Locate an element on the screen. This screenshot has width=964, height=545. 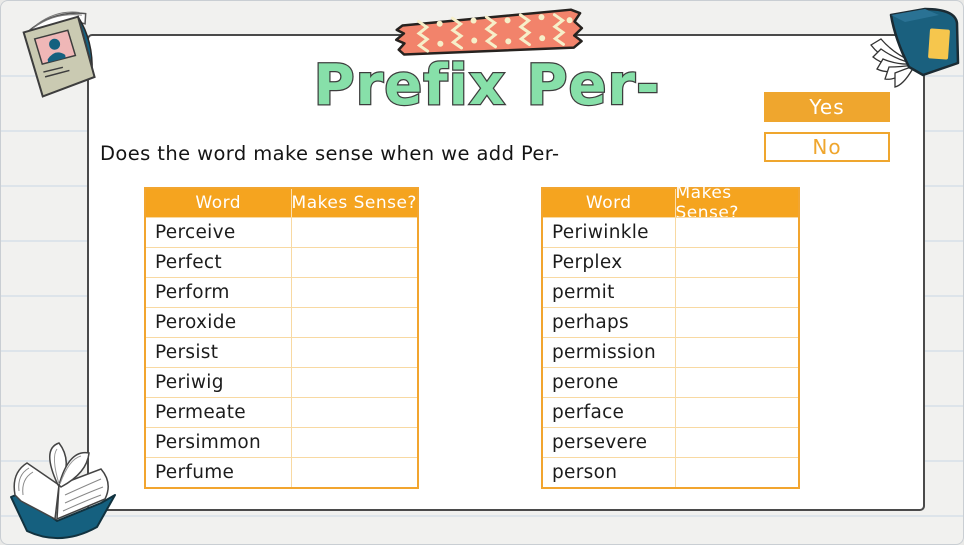
teal-book-icon is located at coordinates (915, 47).